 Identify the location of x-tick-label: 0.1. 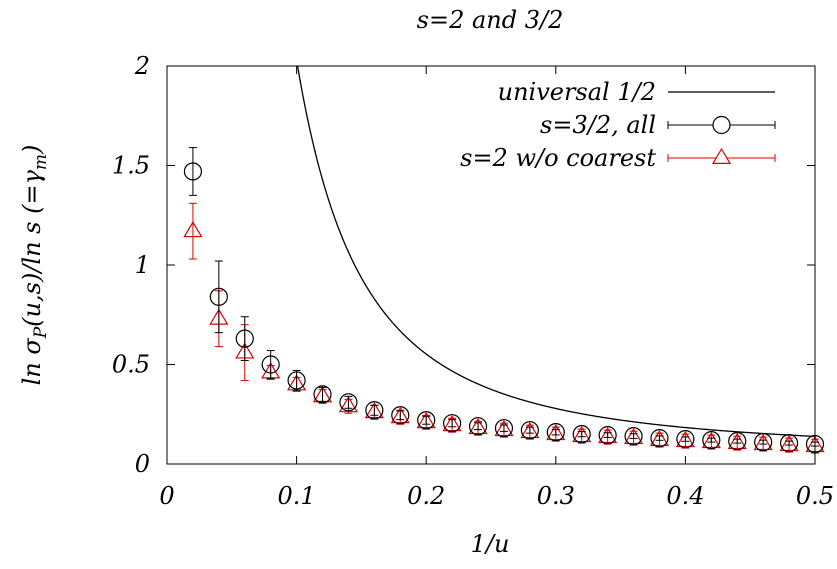
(297, 496).